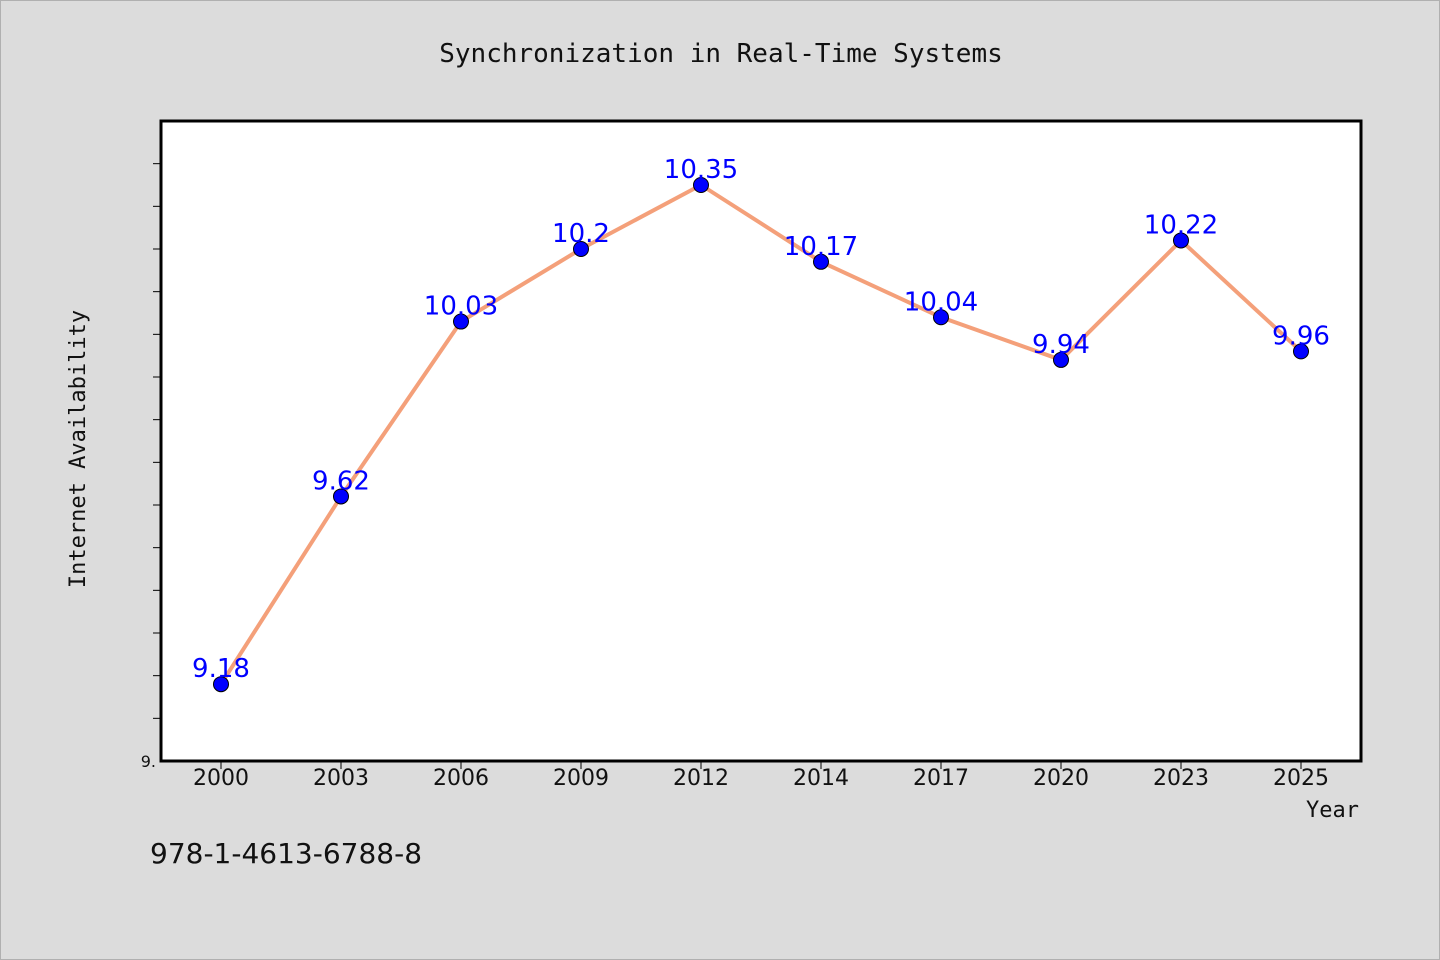 This screenshot has height=960, width=1440. Describe the element at coordinates (761, 776) in the screenshot. I see `x-axis-ticks: 2000 2003 2006 2009 2012 2014 2017 2020 2023 2025` at that location.